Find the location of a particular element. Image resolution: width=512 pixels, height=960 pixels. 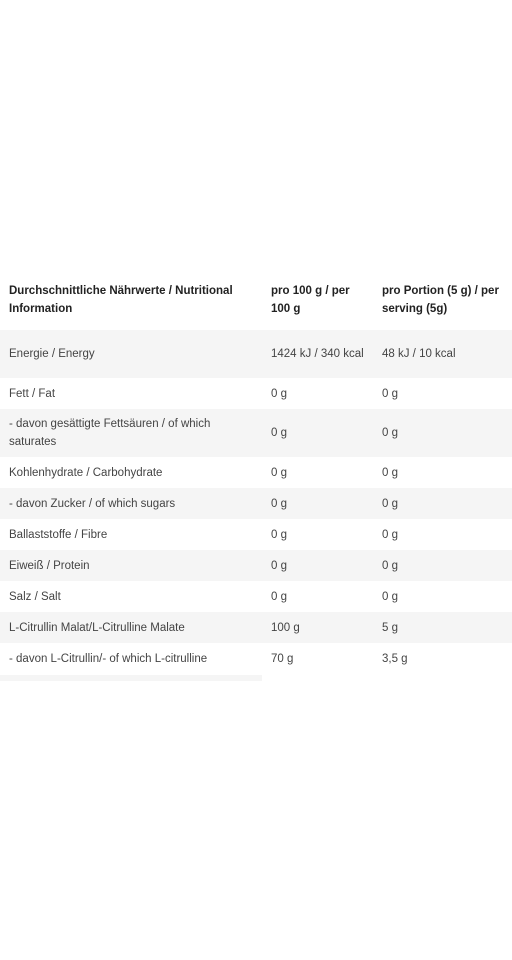

table-row: - davon Zucker / of which sugars 0 g 0 g is located at coordinates (256, 503).